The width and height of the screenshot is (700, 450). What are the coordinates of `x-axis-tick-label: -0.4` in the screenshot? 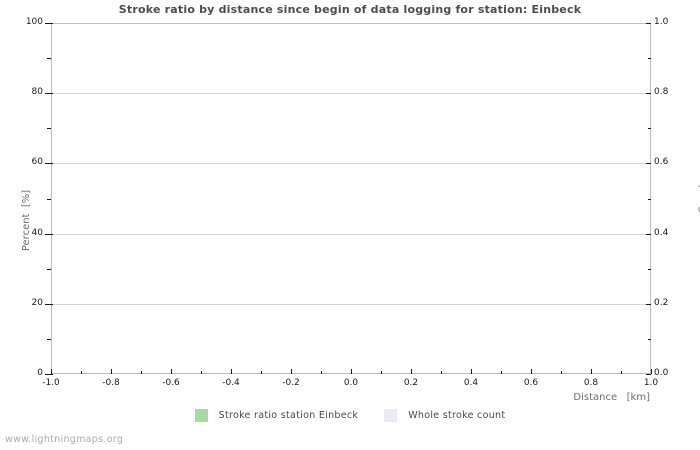 It's located at (231, 383).